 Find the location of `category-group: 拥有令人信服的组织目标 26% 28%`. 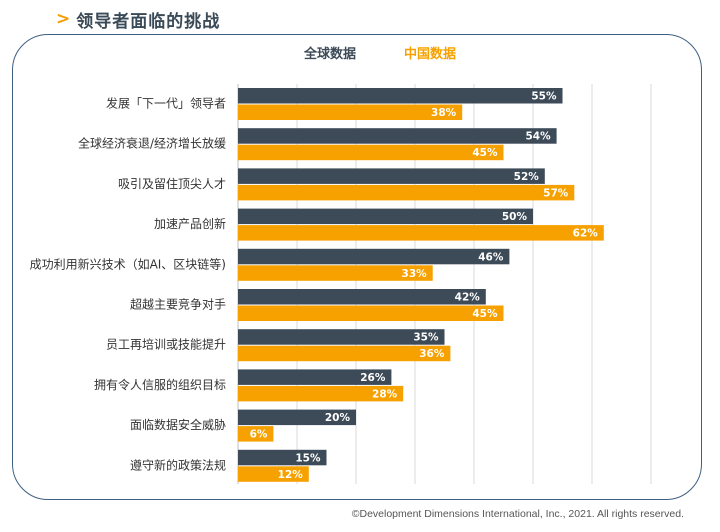

category-group: 拥有令人信服的组织目标 26% 28% is located at coordinates (249, 385).